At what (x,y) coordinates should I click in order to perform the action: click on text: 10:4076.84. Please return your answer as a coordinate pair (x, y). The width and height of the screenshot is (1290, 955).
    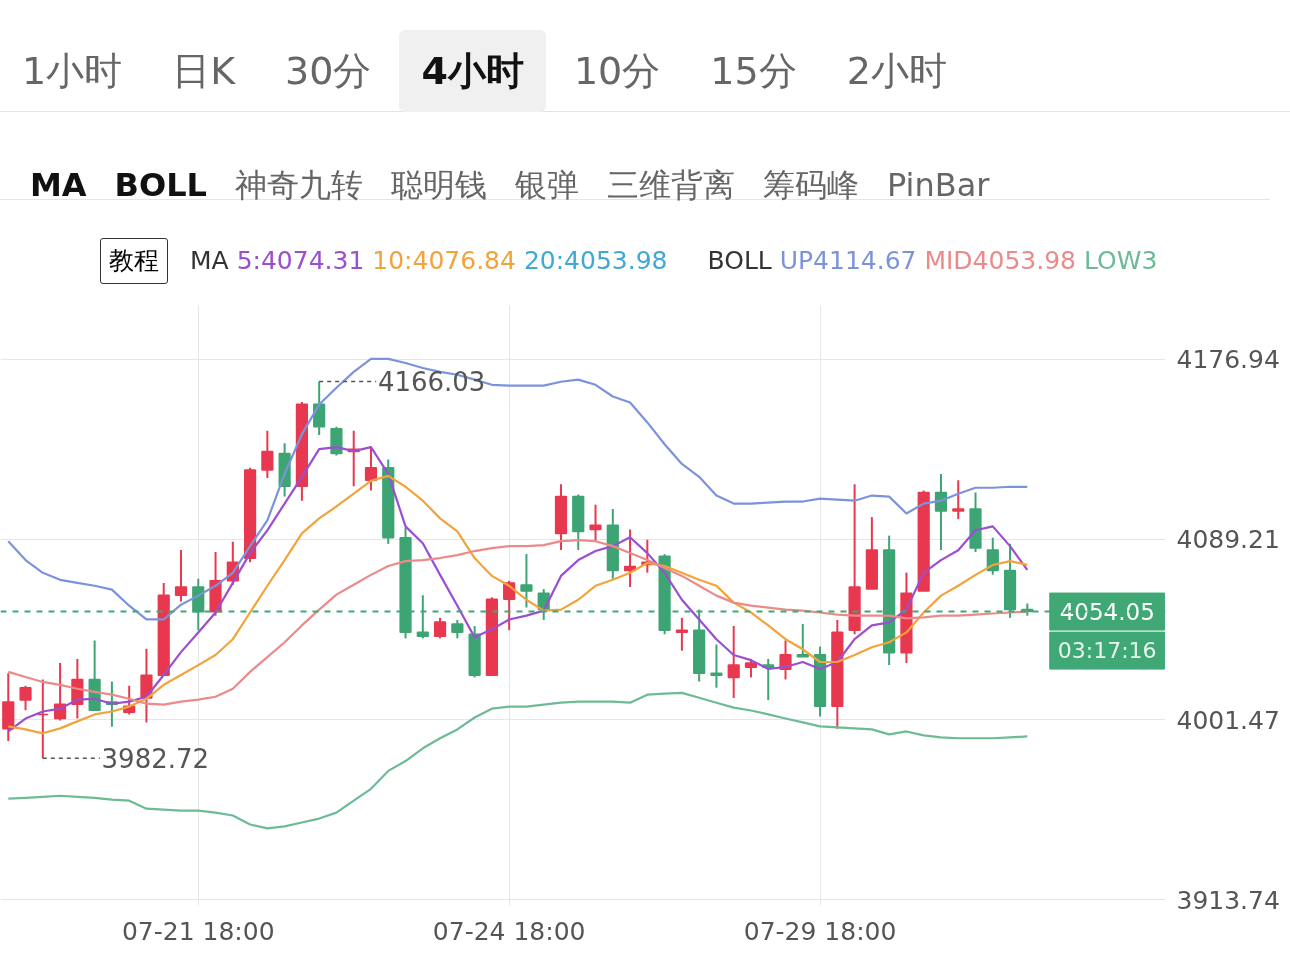
    Looking at the image, I should click on (444, 260).